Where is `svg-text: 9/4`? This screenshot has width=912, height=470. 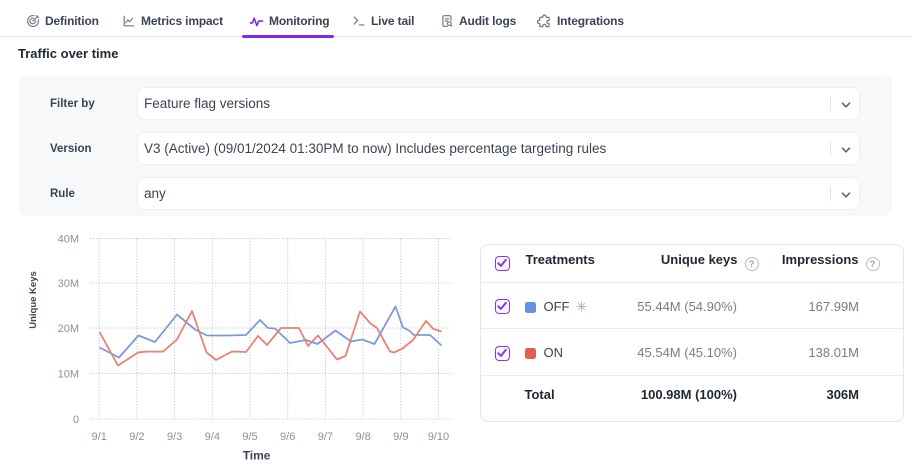 svg-text: 9/4 is located at coordinates (212, 437).